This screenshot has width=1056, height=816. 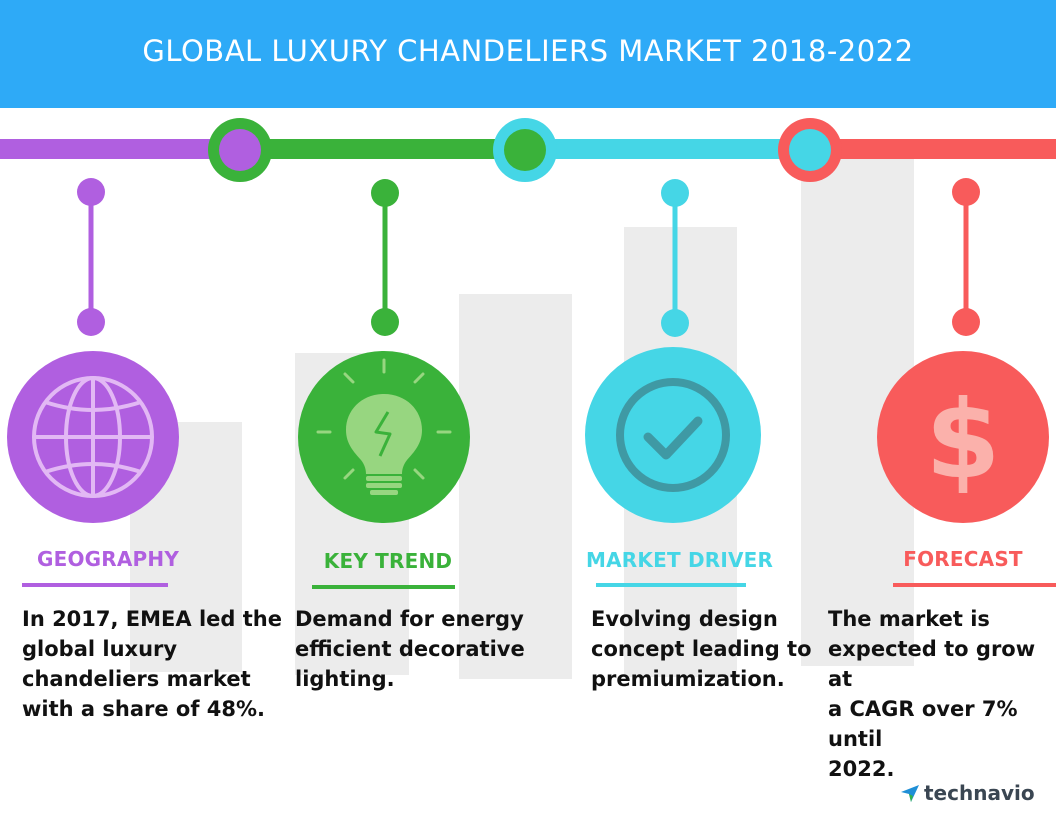 What do you see at coordinates (385, 257) in the screenshot?
I see `pin-key-trend` at bounding box center [385, 257].